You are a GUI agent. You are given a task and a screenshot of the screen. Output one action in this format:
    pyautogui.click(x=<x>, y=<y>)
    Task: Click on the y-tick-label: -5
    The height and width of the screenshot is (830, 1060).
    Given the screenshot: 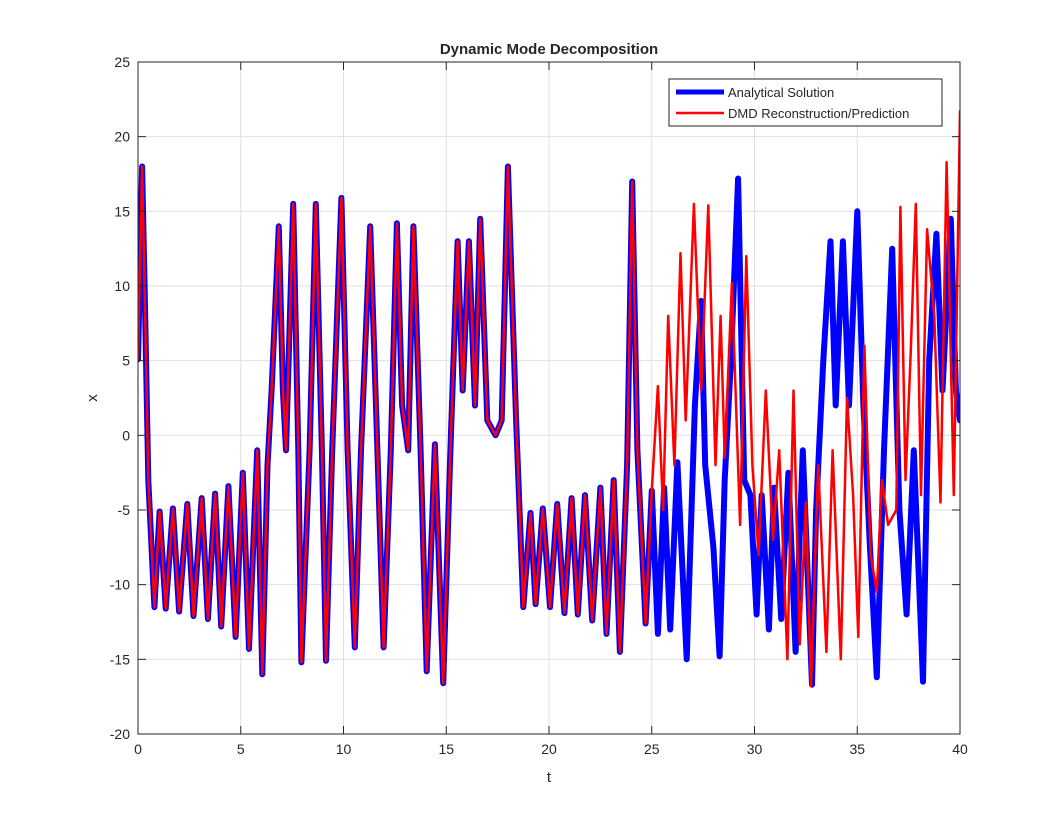 What is the action you would take?
    pyautogui.click(x=124, y=510)
    